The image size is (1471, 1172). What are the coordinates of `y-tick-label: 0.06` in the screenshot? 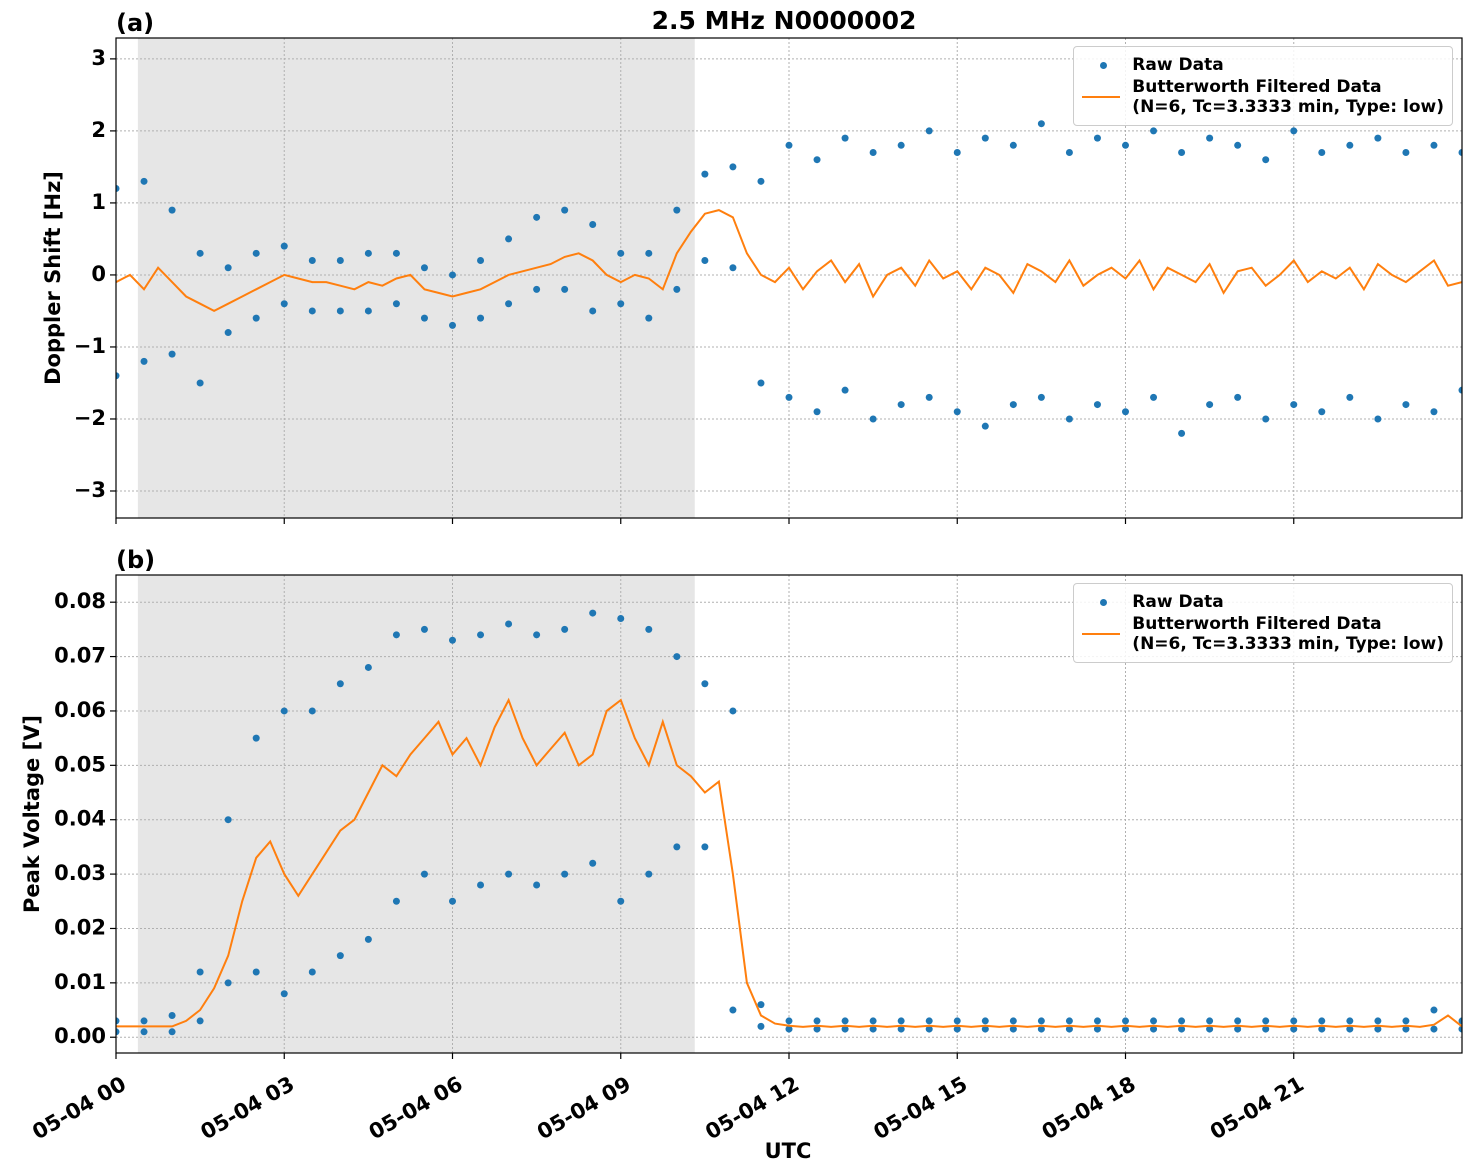 It's located at (80, 710).